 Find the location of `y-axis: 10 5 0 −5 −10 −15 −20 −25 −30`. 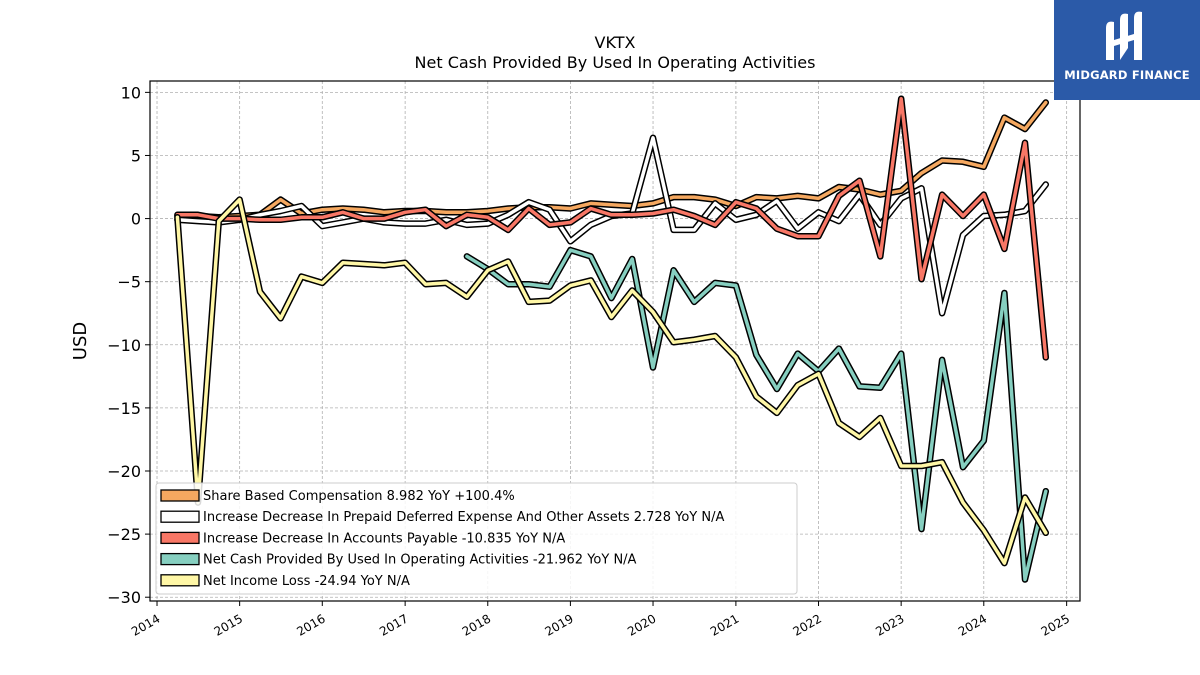

y-axis: 10 5 0 −5 −10 −15 −20 −25 −30 is located at coordinates (128, 345).